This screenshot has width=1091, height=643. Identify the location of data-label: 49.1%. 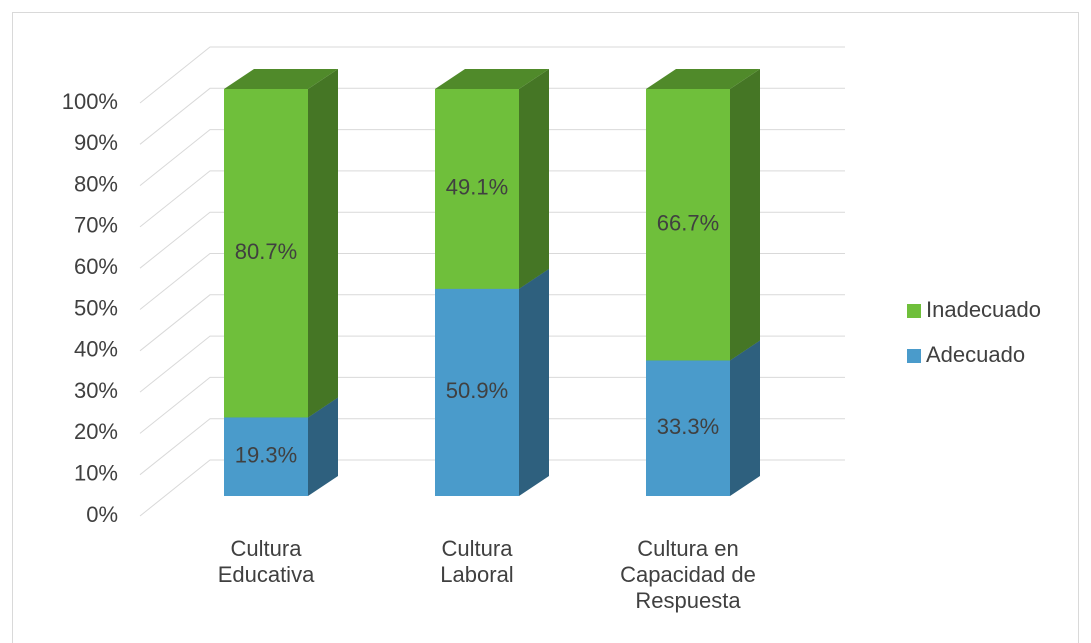
(477, 187).